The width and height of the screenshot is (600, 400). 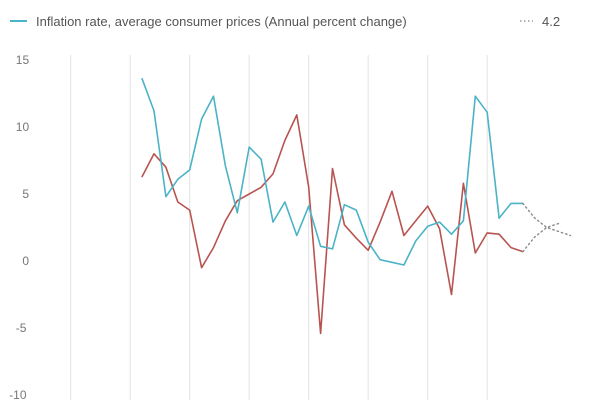 What do you see at coordinates (511, 210) in the screenshot?
I see `series-line-teal-tail` at bounding box center [511, 210].